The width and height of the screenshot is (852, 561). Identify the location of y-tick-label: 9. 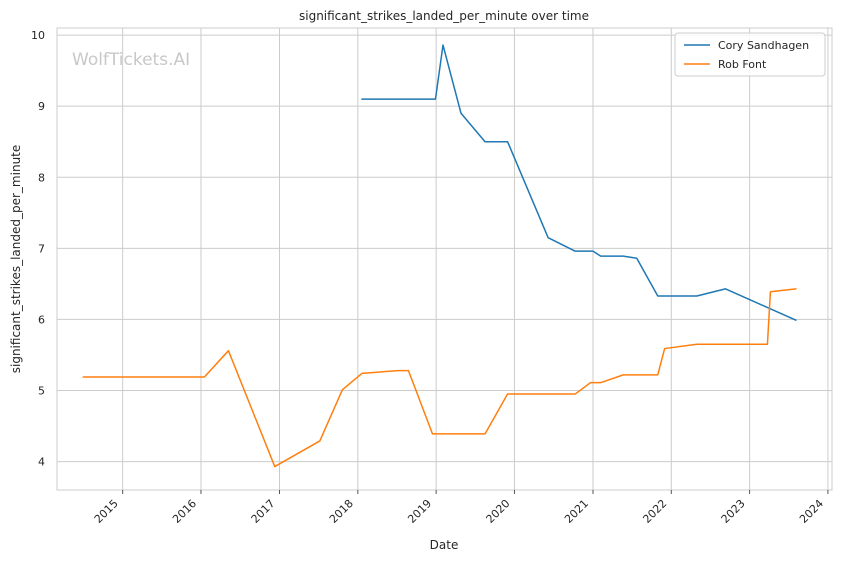
(41, 106).